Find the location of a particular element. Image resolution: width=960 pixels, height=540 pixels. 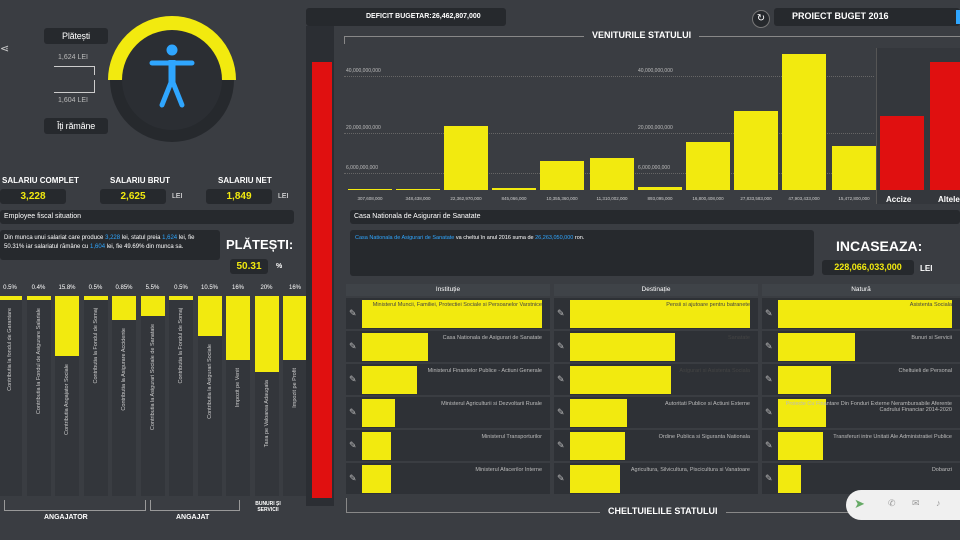

list-row-institutie: ✎ Casa Nationala de Asigurari de Sanatate is located at coordinates (448, 346).